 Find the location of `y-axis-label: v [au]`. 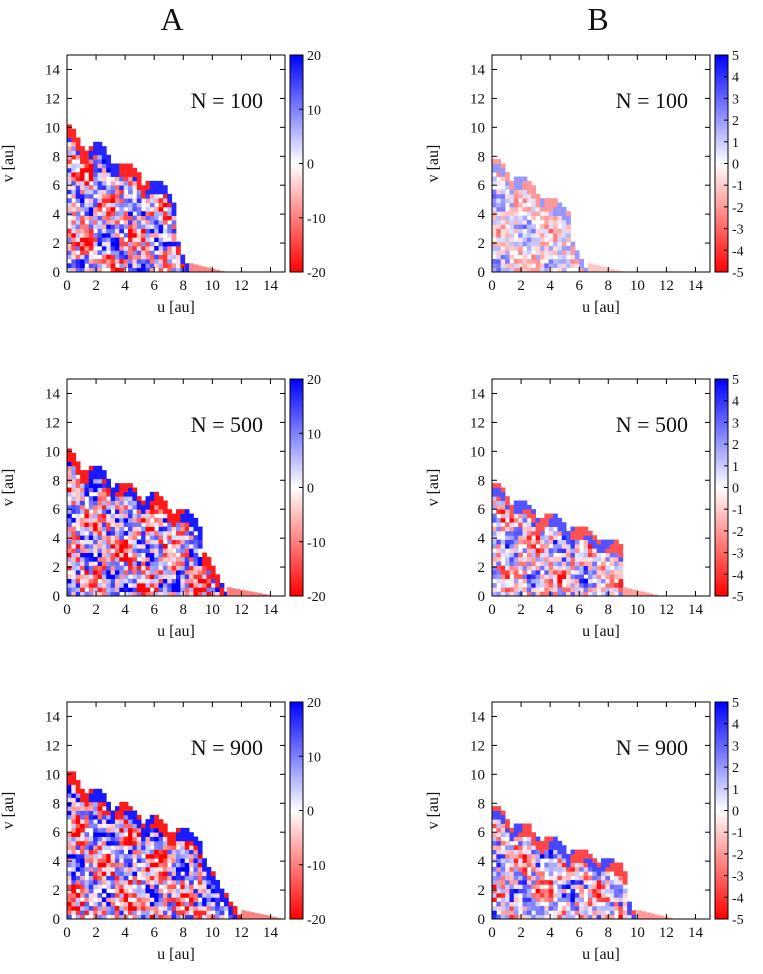

y-axis-label: v [au] is located at coordinates (433, 488).